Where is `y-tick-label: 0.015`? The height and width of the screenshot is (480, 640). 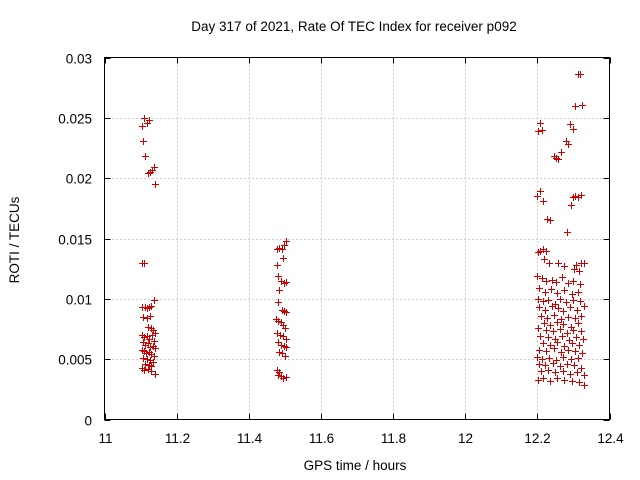
y-tick-label: 0.015 is located at coordinates (75, 240).